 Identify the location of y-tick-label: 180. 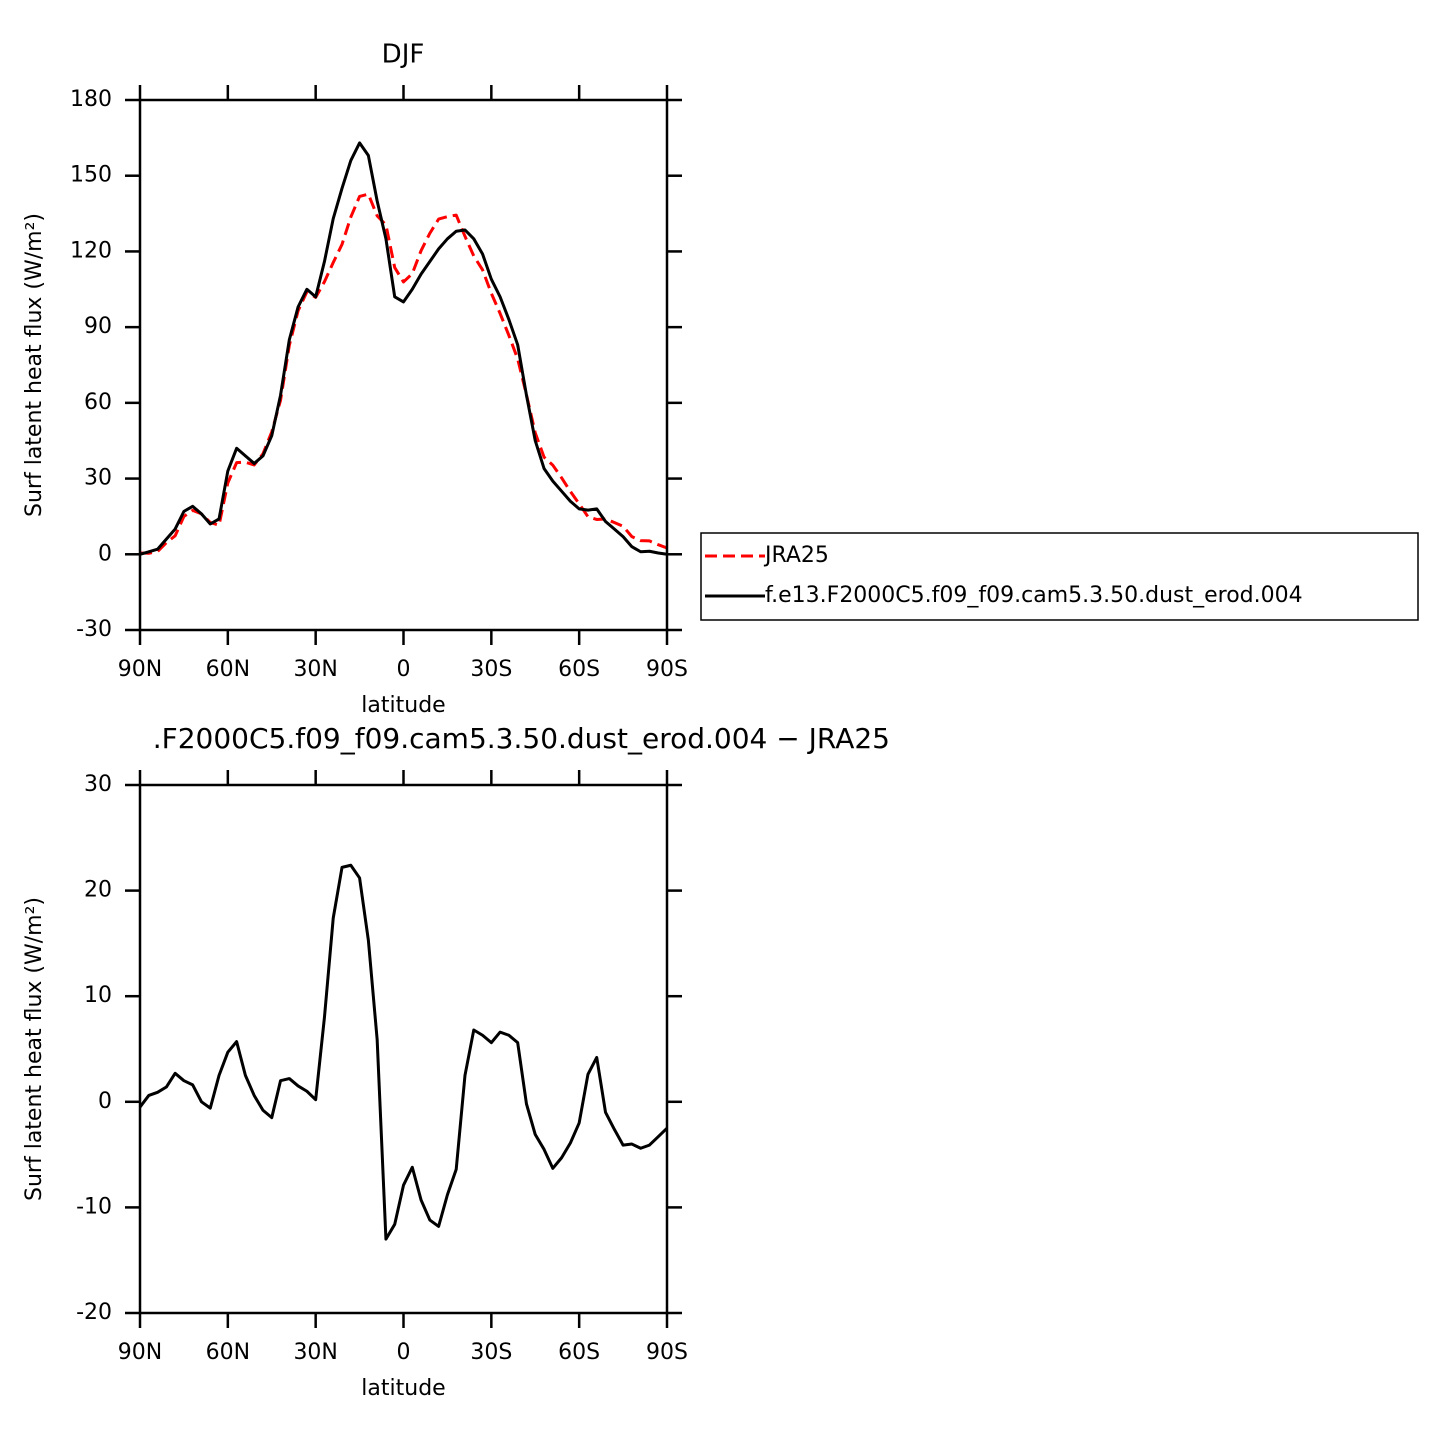
(91, 99).